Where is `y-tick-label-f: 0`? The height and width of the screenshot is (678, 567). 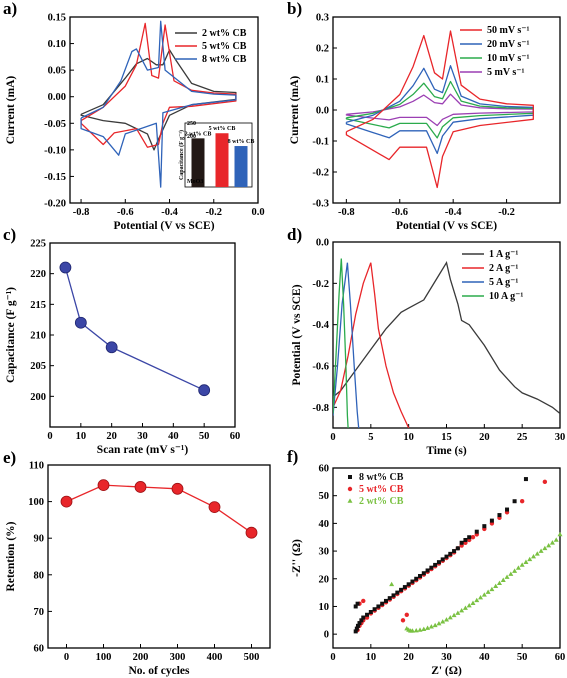
y-tick-label-f: 0 is located at coordinates (326, 635).